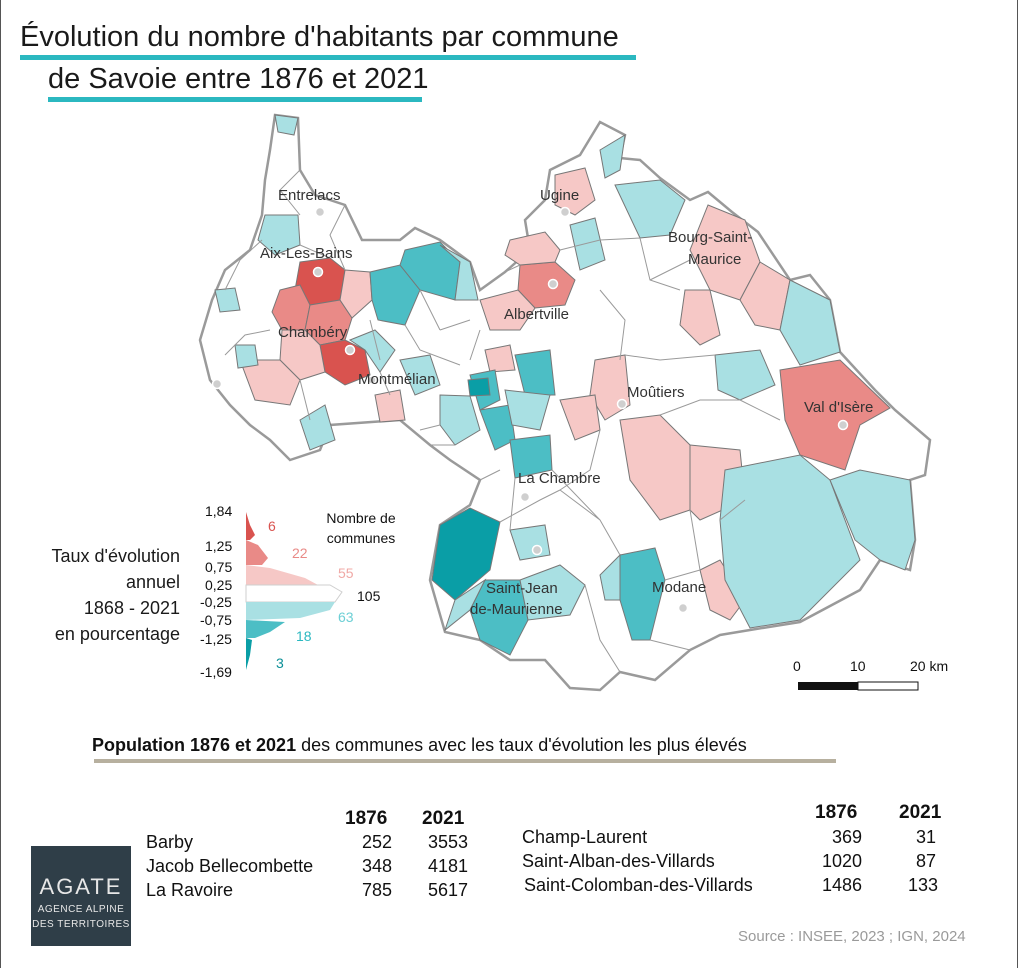  Describe the element at coordinates (929, 666) in the screenshot. I see `scale-label: 20 km` at that location.